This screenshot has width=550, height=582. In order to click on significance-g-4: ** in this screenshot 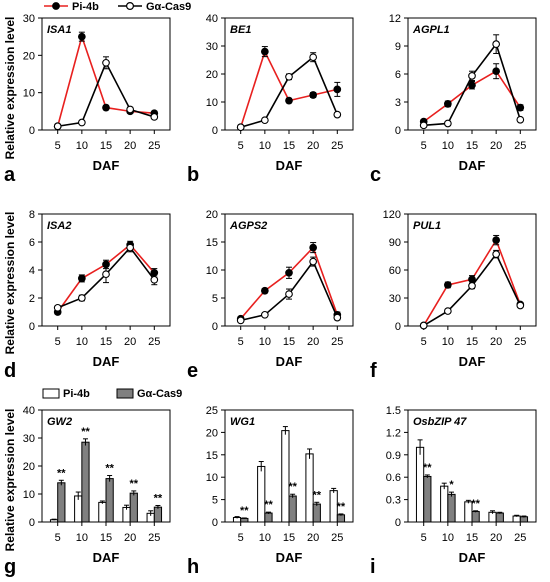, I will do `click(158, 498)`.